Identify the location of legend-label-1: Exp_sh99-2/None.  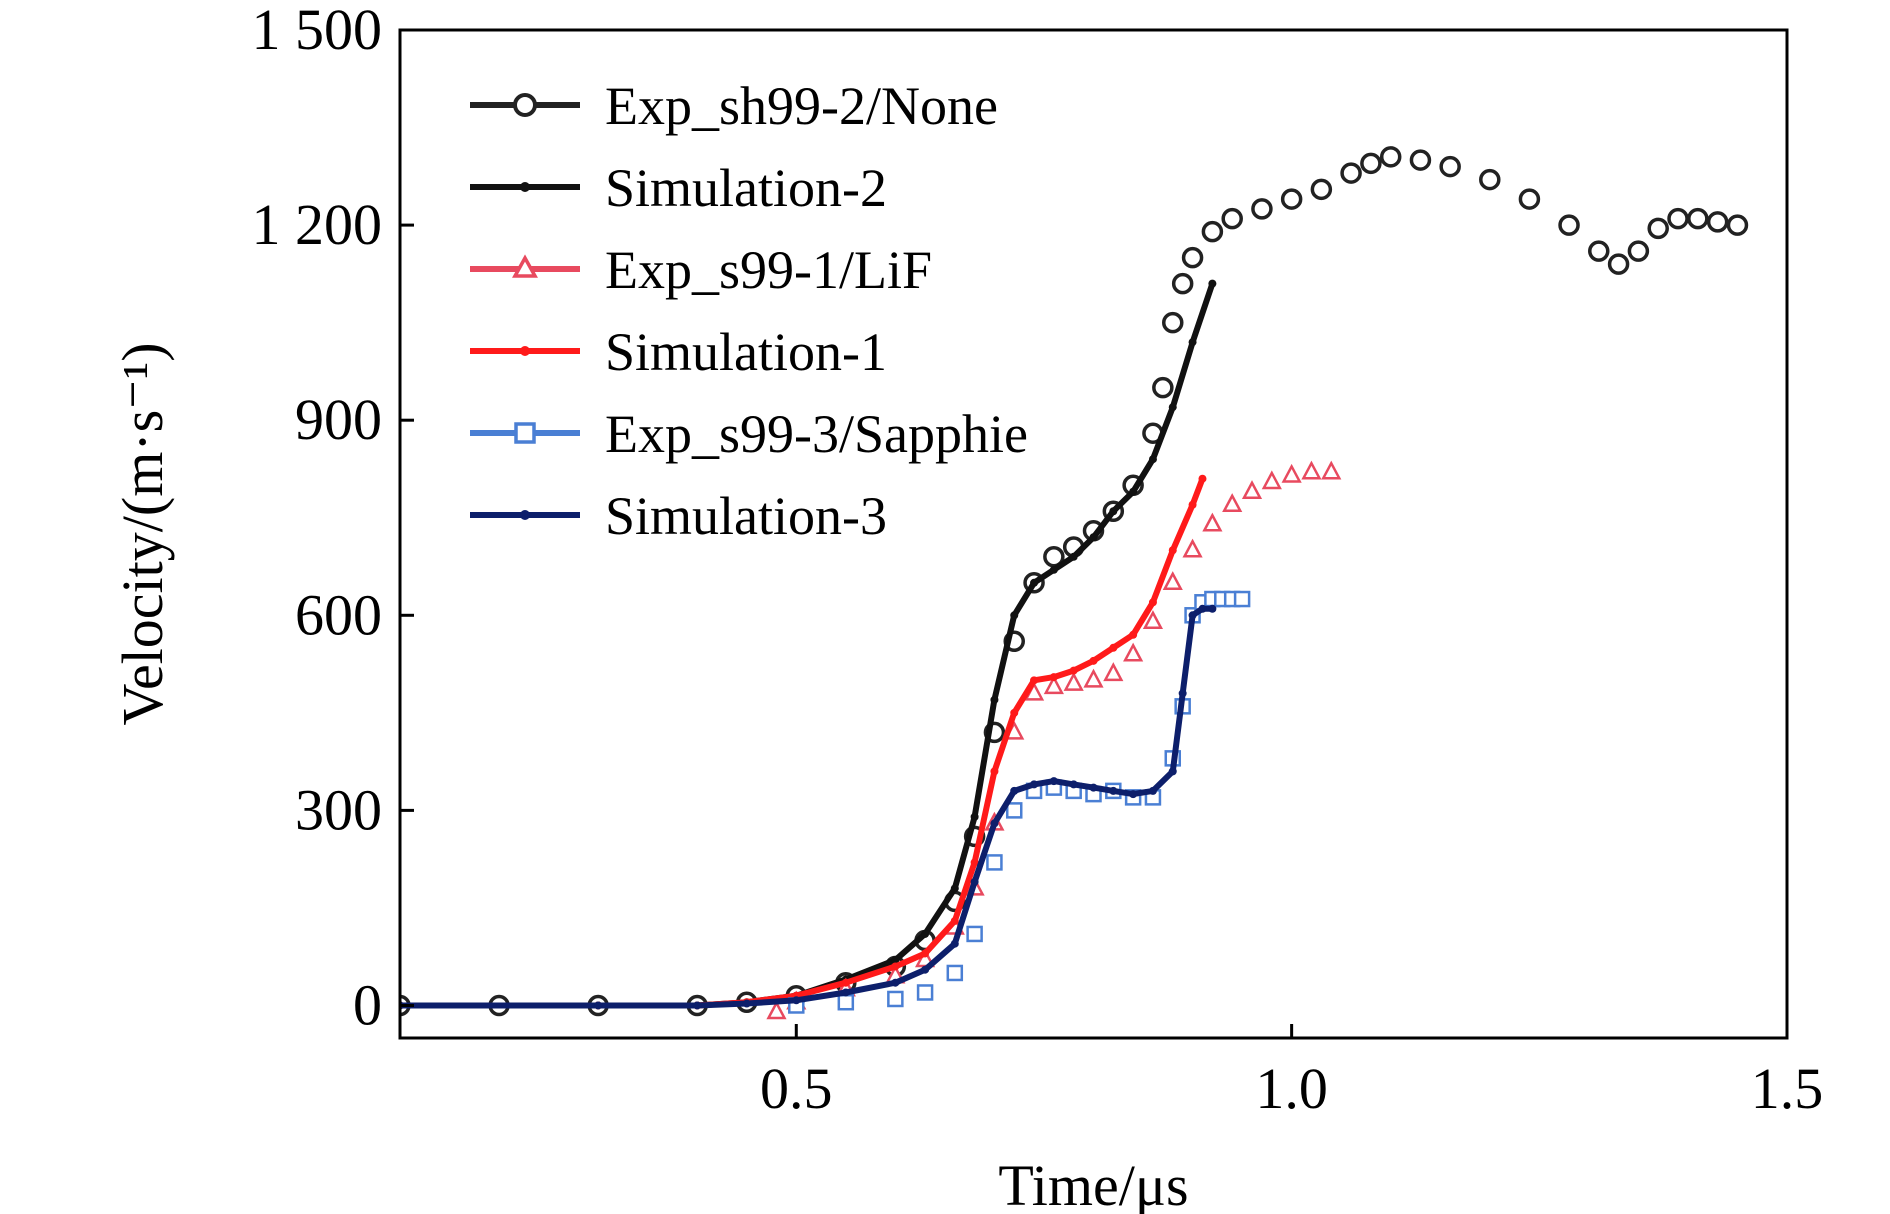
(801, 106).